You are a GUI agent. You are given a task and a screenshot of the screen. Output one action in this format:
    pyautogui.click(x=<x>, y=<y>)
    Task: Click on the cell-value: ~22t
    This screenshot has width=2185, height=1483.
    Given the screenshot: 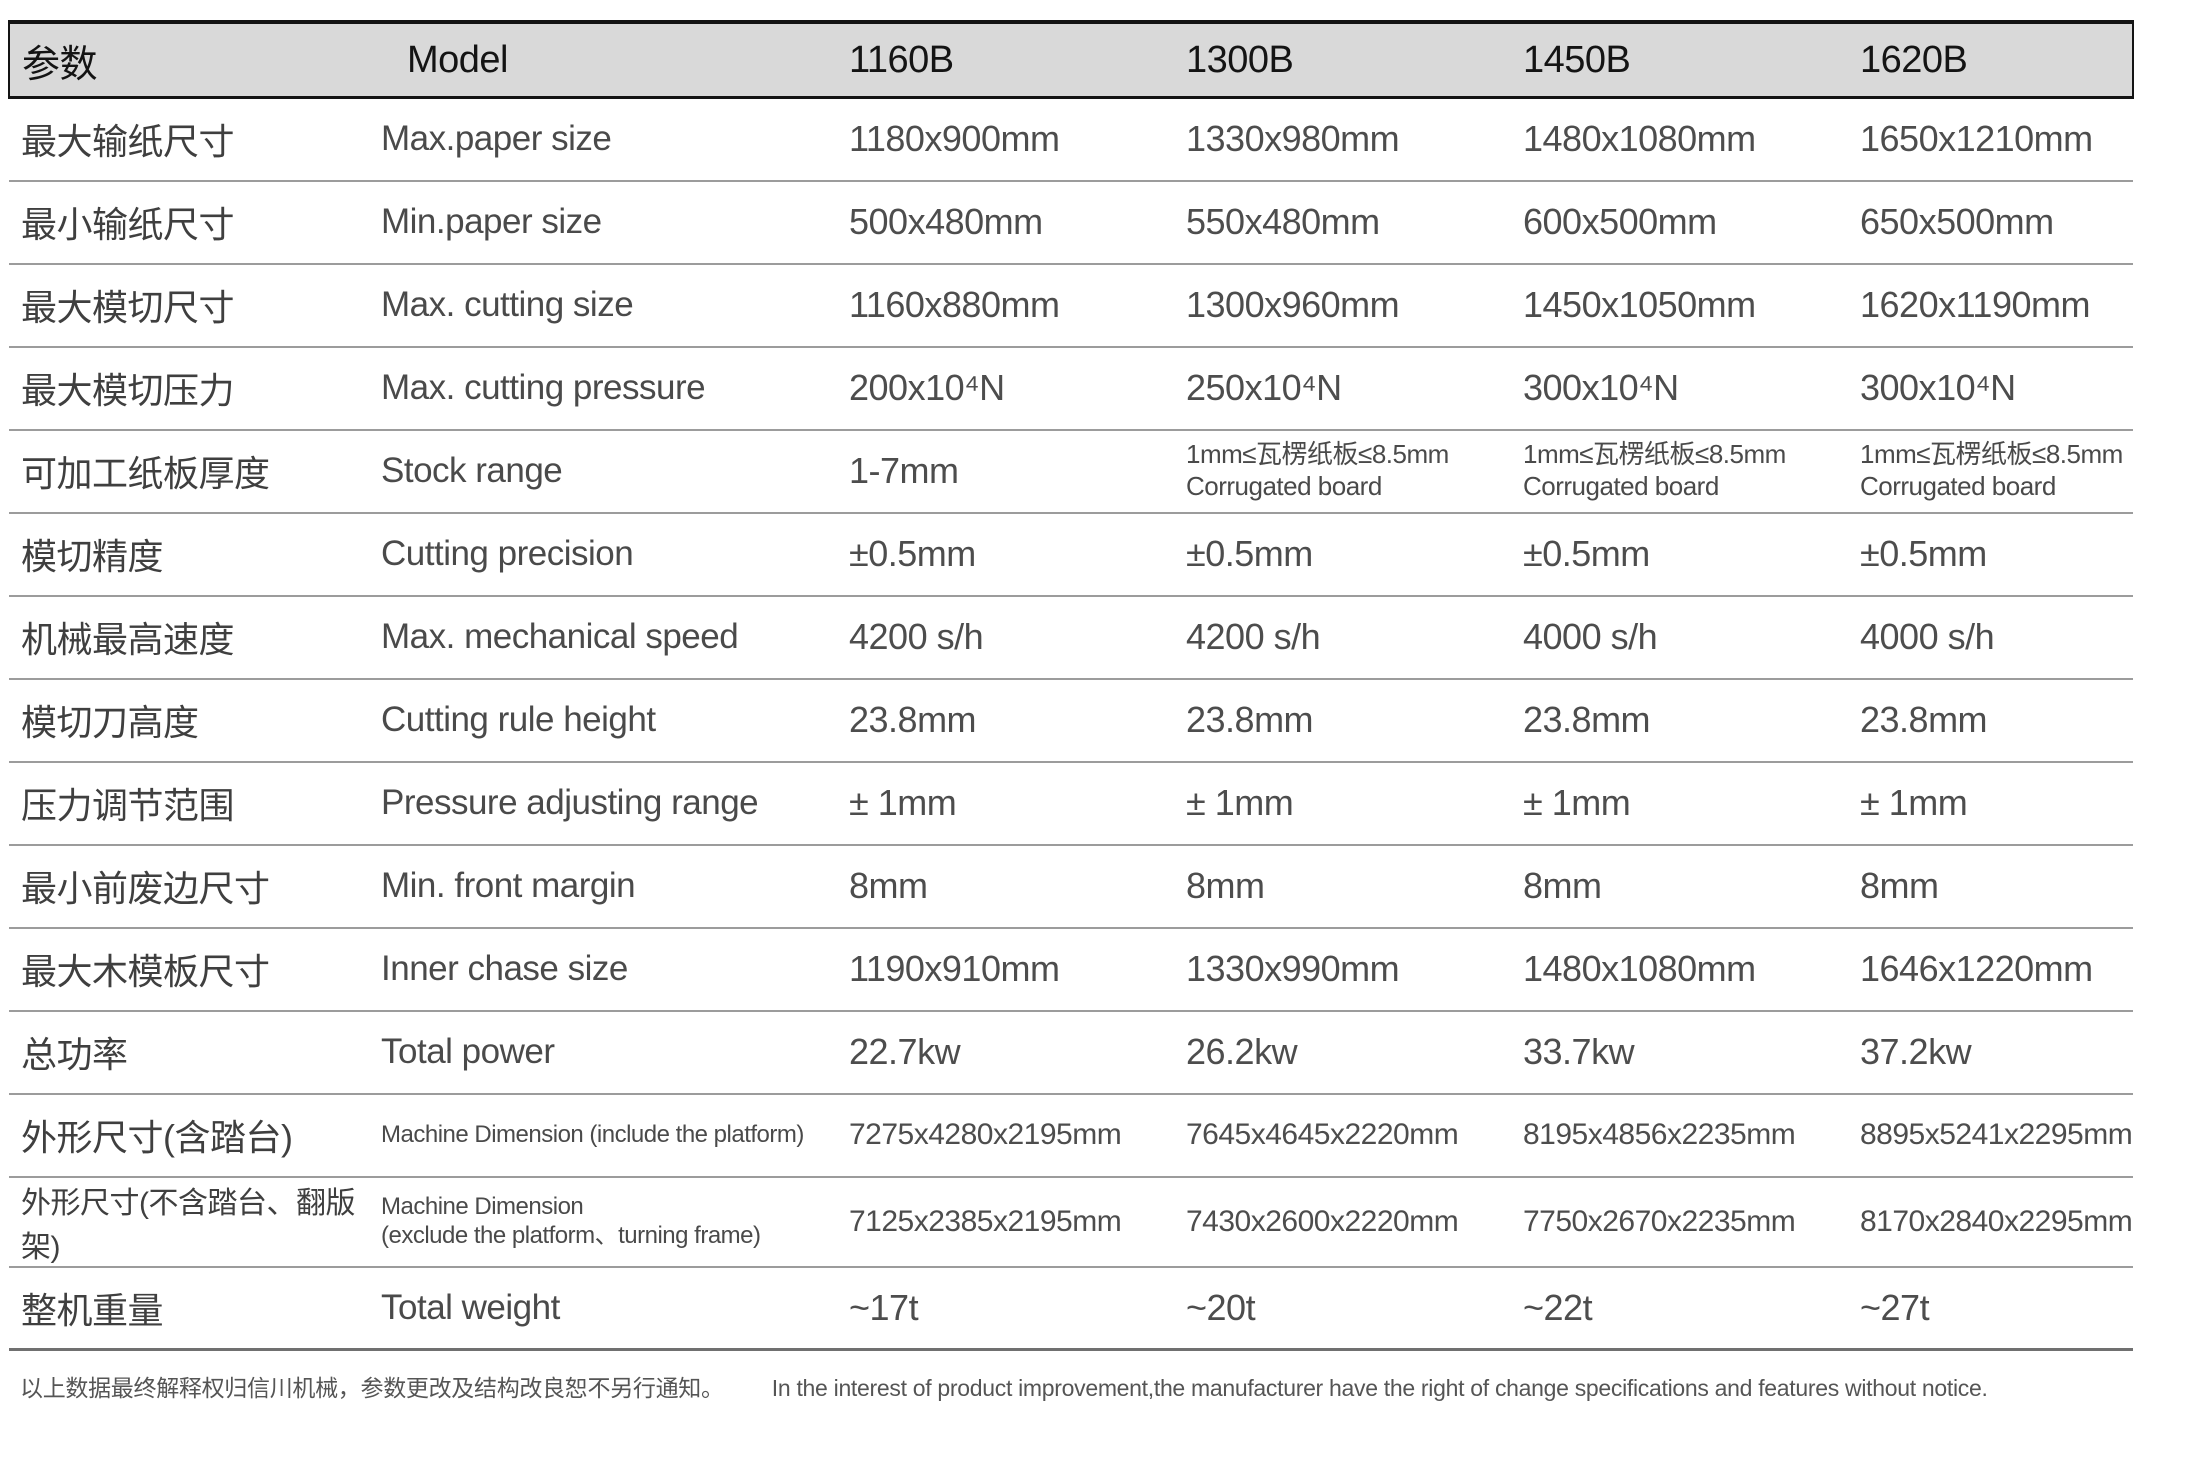 What is the action you would take?
    pyautogui.click(x=1691, y=1308)
    